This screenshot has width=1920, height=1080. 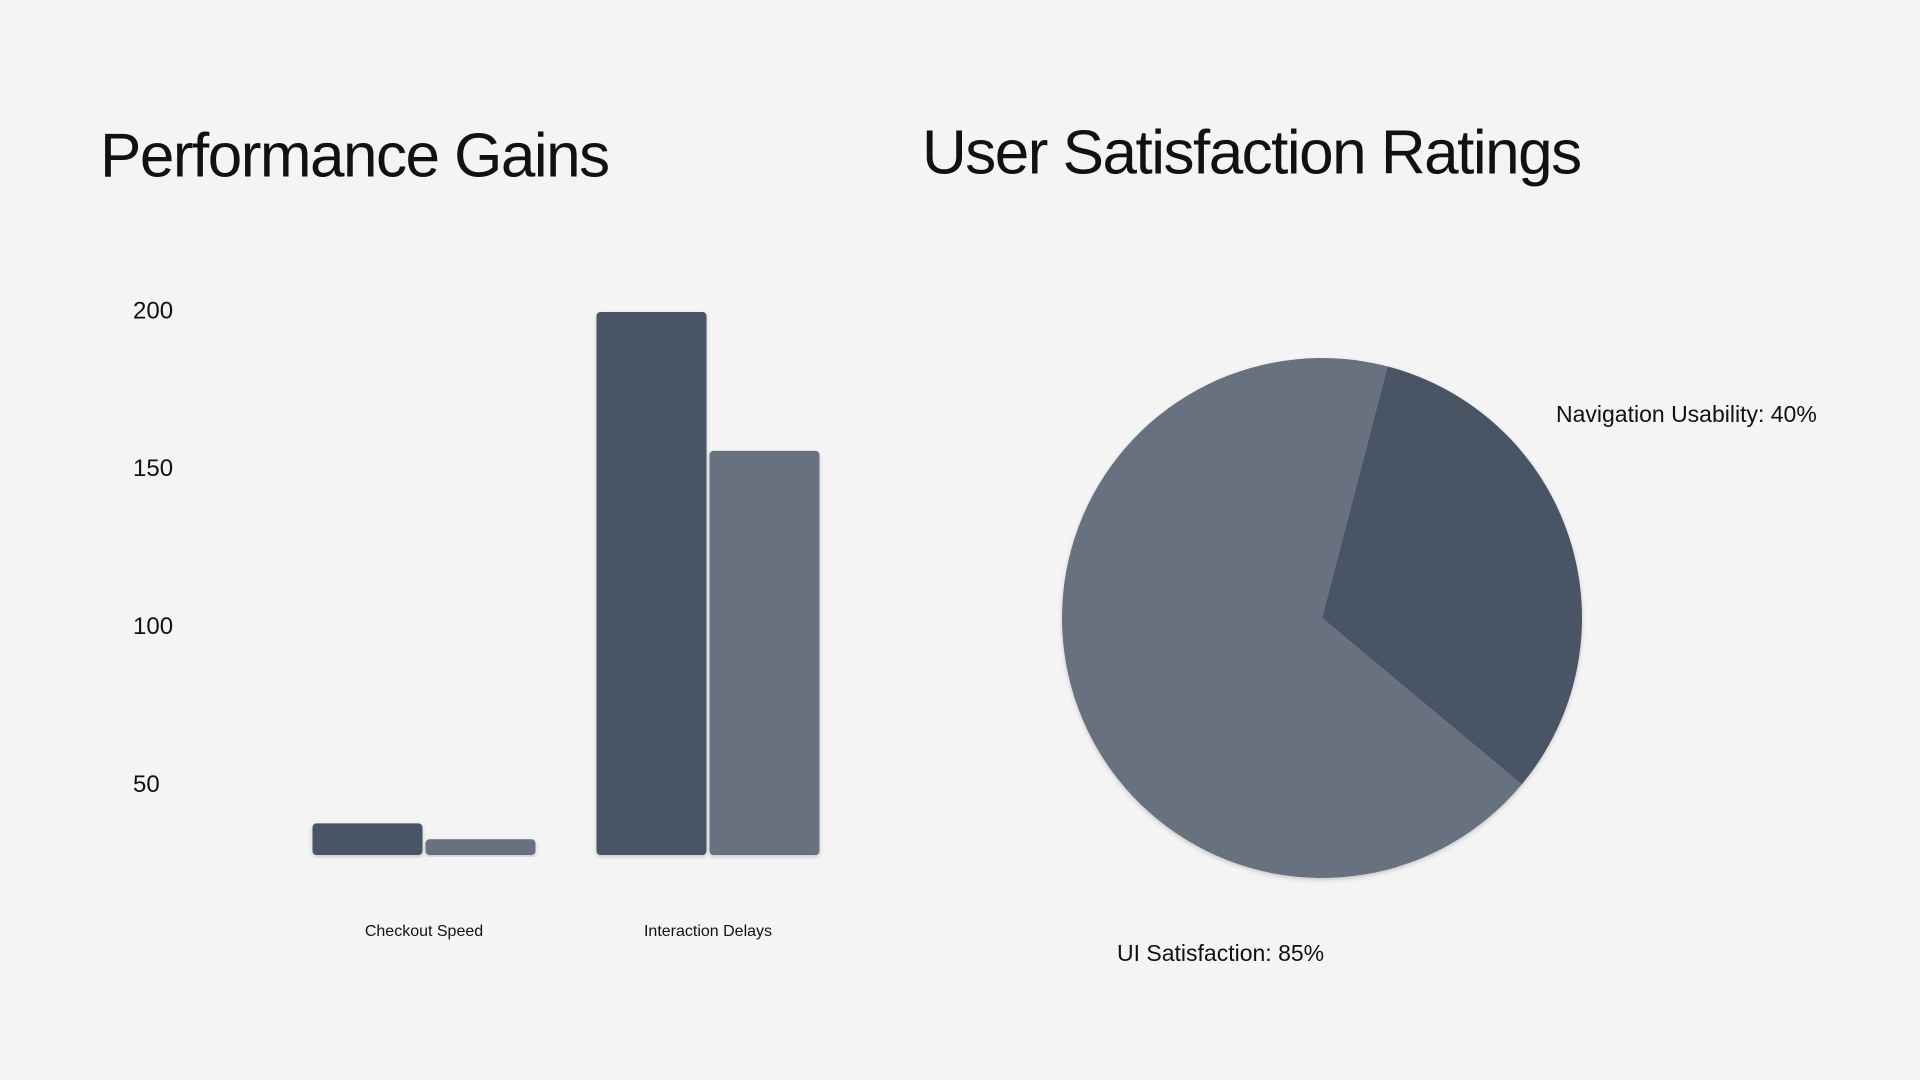 I want to click on y-tick-label: 100, so click(x=153, y=626).